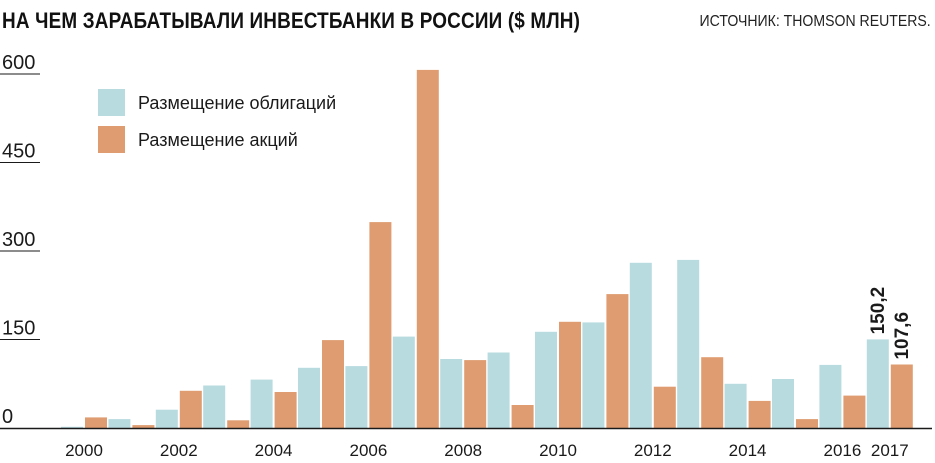 The height and width of the screenshot is (463, 935). What do you see at coordinates (274, 450) in the screenshot?
I see `x-tick-label: 2004` at bounding box center [274, 450].